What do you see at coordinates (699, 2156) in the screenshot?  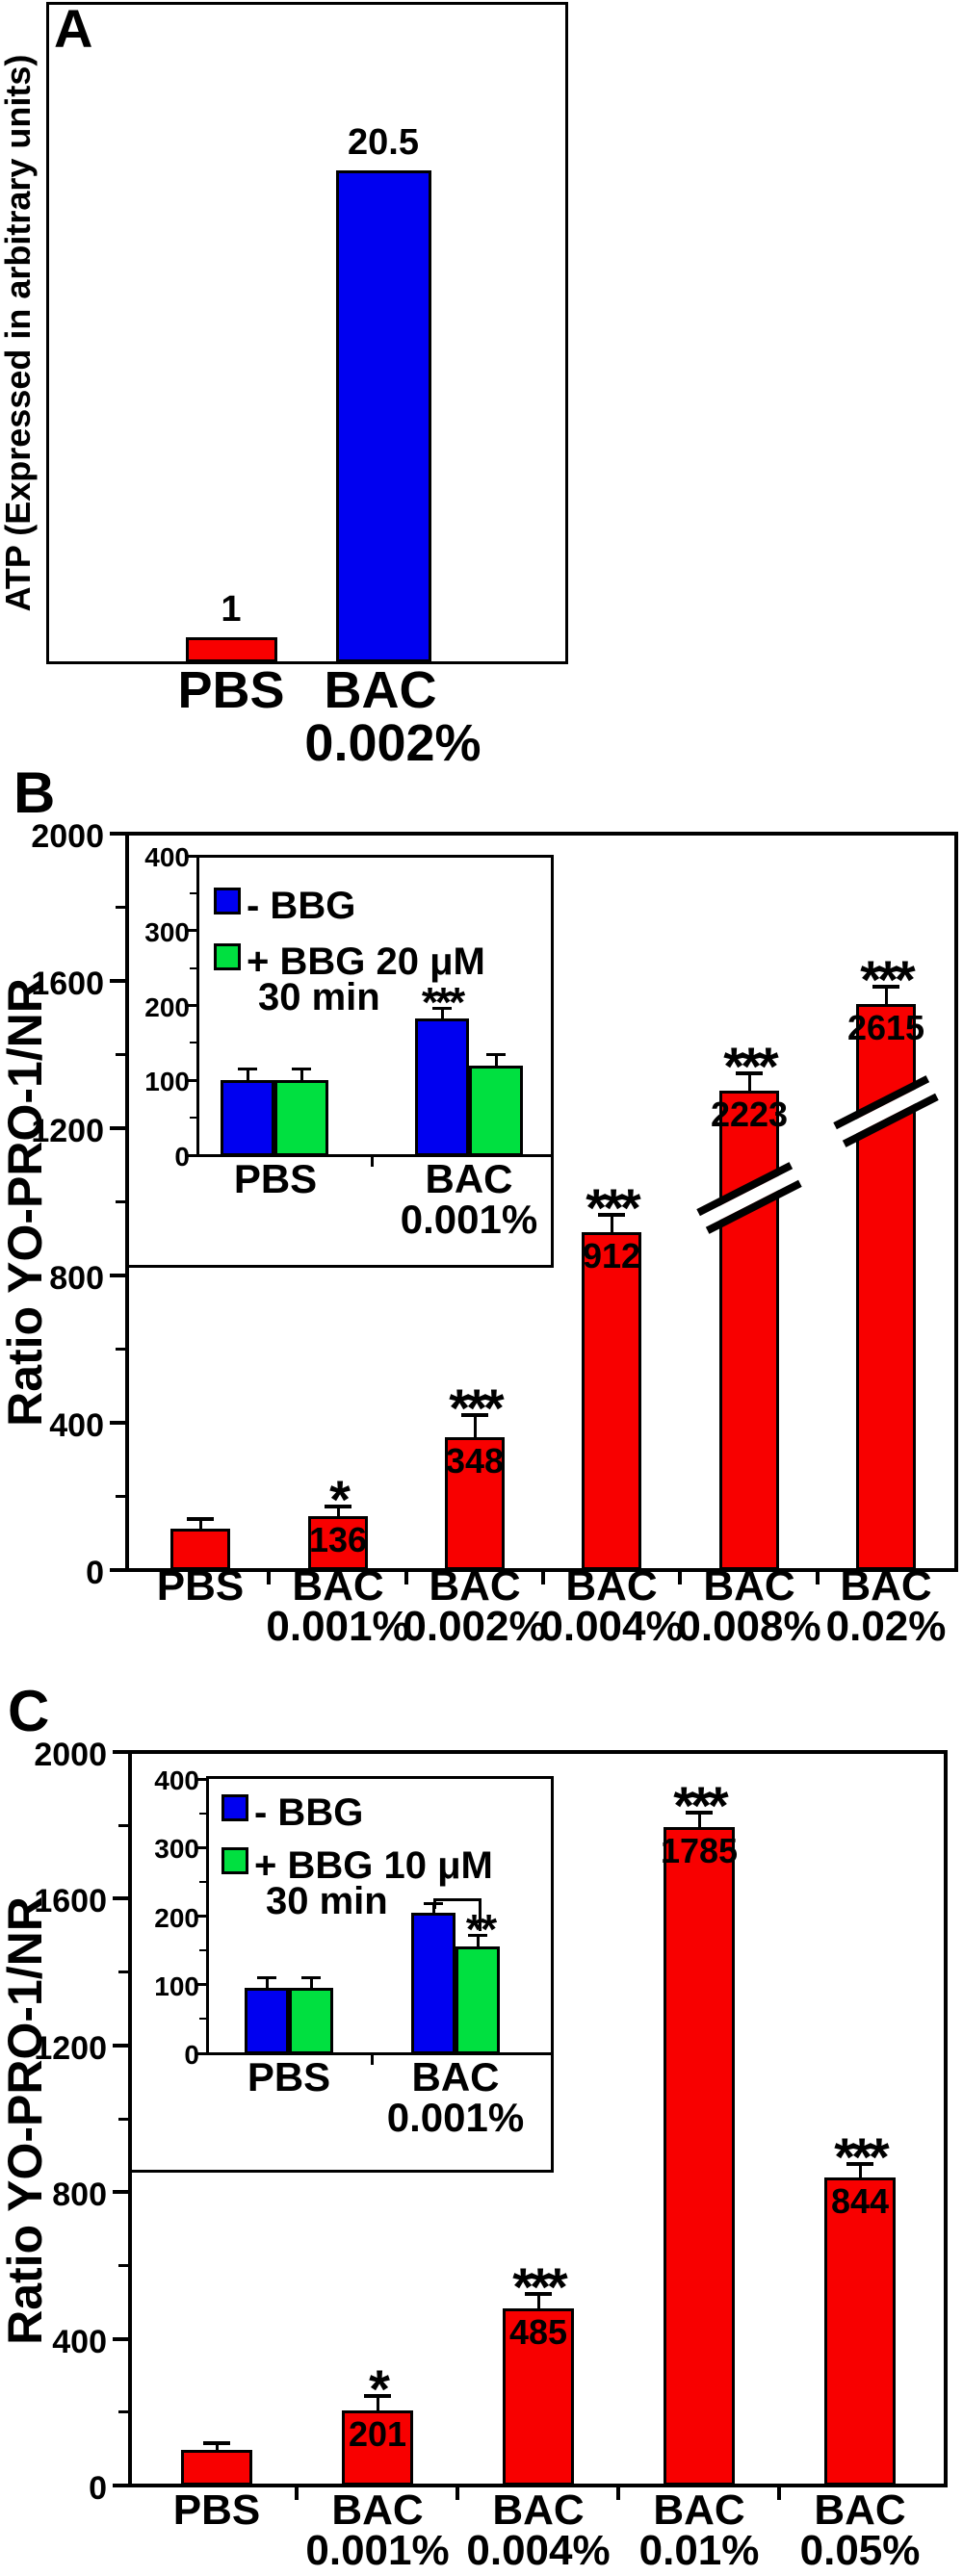 I see `panel-c-bar-bac-0.01%` at bounding box center [699, 2156].